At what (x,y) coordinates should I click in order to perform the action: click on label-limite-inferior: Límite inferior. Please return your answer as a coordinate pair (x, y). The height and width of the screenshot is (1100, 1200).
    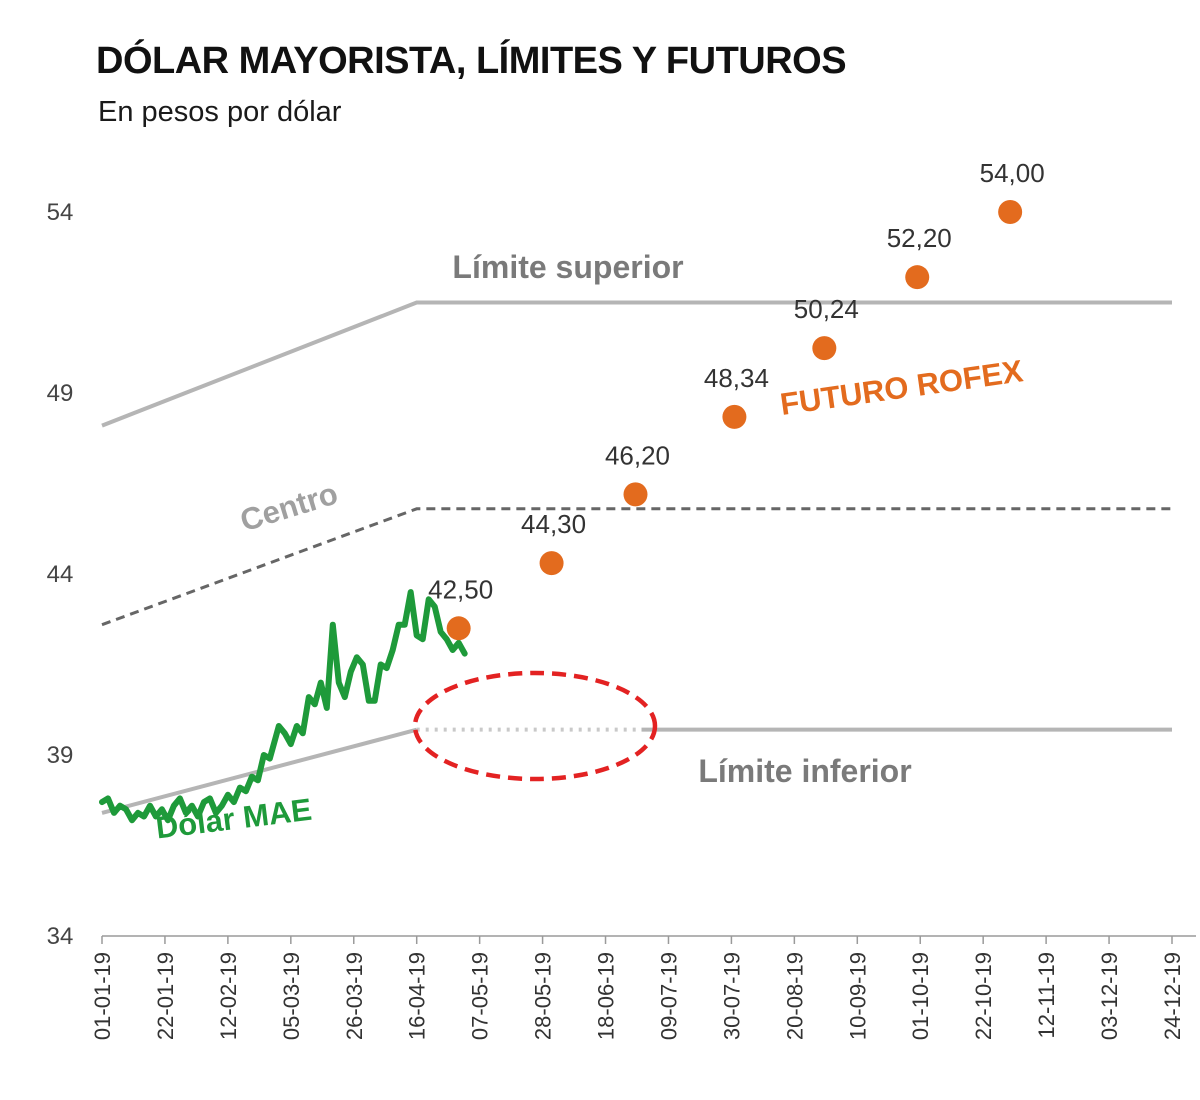
    Looking at the image, I should click on (804, 771).